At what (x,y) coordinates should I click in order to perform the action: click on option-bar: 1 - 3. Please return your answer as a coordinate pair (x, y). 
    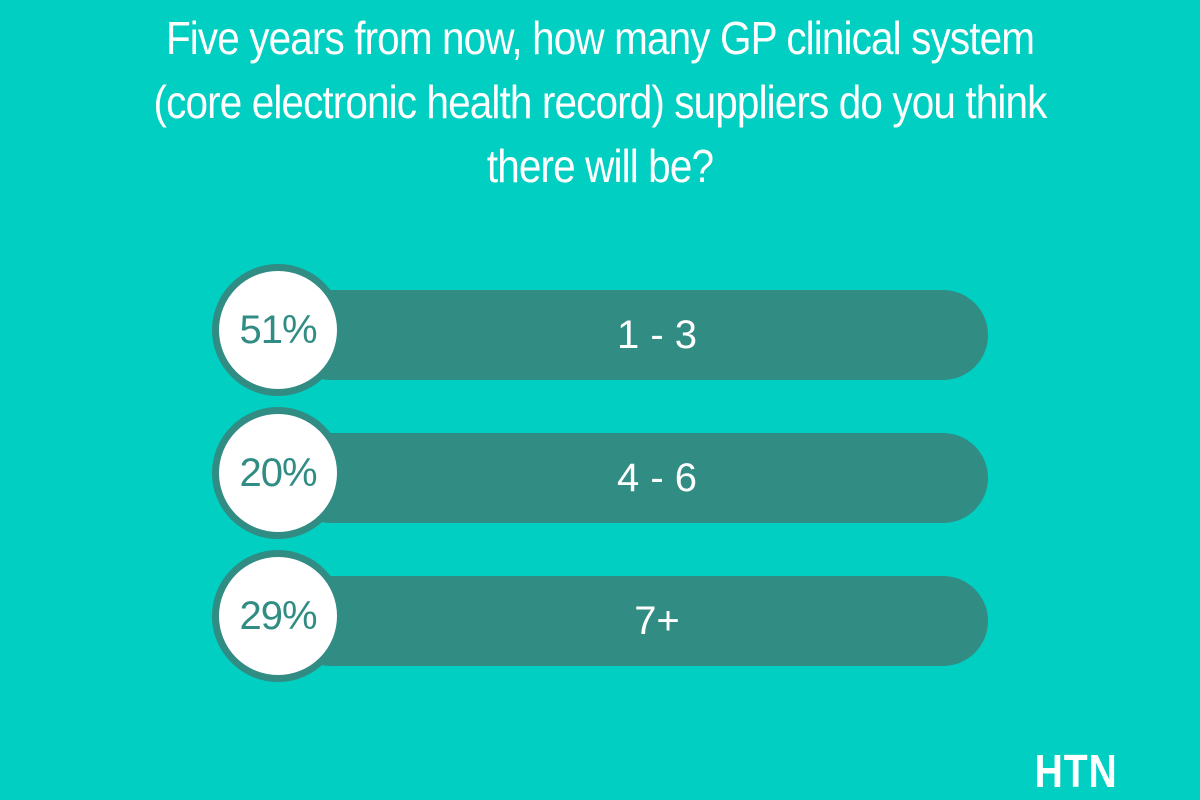
    Looking at the image, I should click on (637, 335).